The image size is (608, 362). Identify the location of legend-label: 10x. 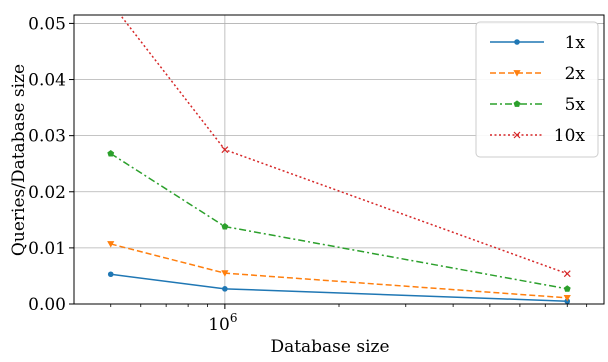
(570, 136).